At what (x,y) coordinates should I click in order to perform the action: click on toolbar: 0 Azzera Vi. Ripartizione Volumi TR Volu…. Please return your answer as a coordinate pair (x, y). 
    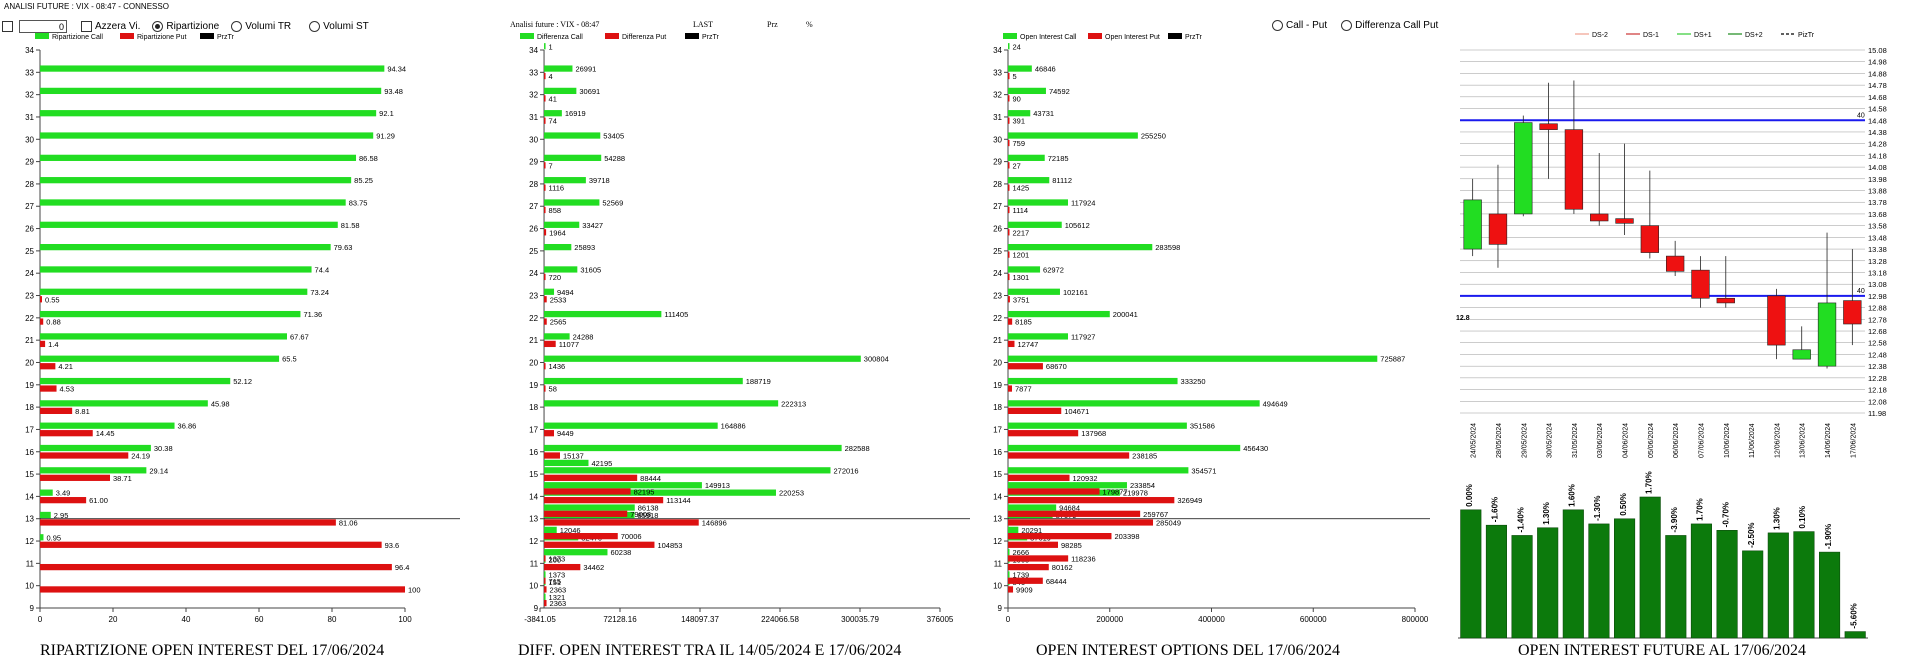
    Looking at the image, I should click on (185, 26).